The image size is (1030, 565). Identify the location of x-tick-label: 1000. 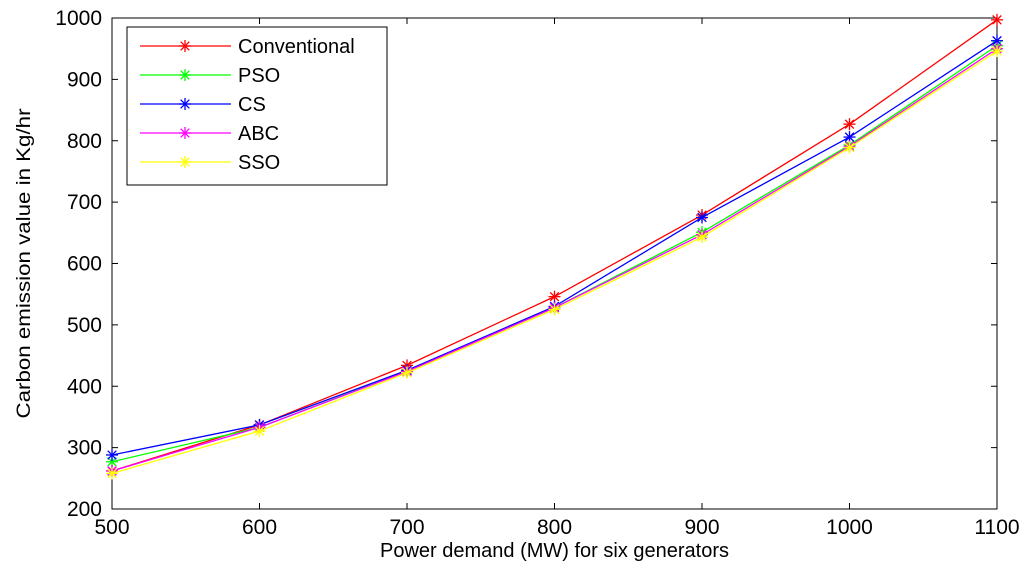
(849, 527).